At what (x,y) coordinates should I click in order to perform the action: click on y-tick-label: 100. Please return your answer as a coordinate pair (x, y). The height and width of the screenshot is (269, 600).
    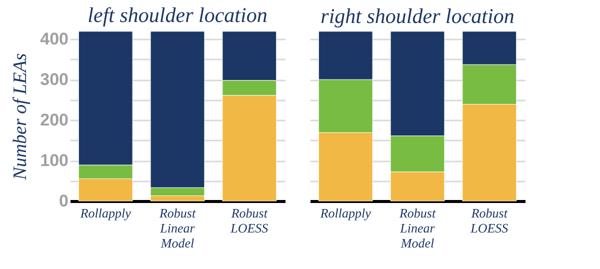
    Looking at the image, I should click on (54, 160).